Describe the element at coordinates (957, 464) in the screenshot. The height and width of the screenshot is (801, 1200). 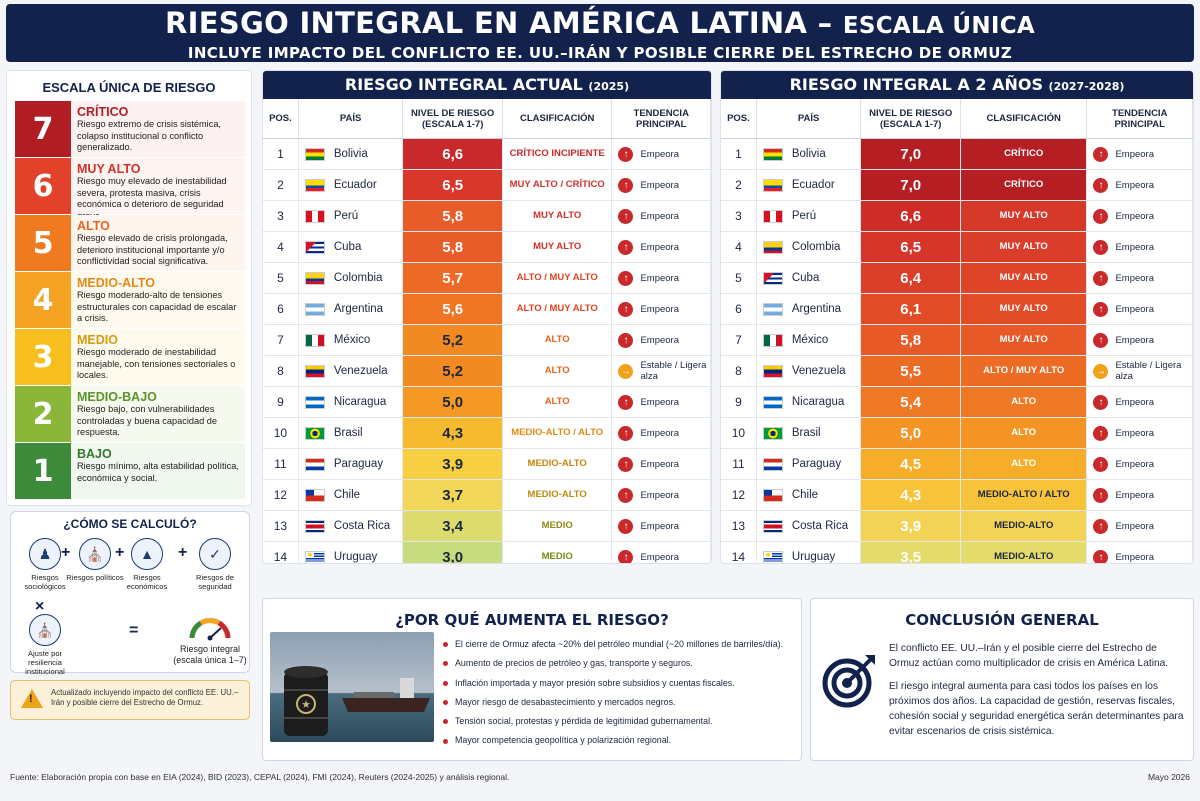
I see `table-row: 11 Paraguay 4,5 ALTO ↑ Empeora` at that location.